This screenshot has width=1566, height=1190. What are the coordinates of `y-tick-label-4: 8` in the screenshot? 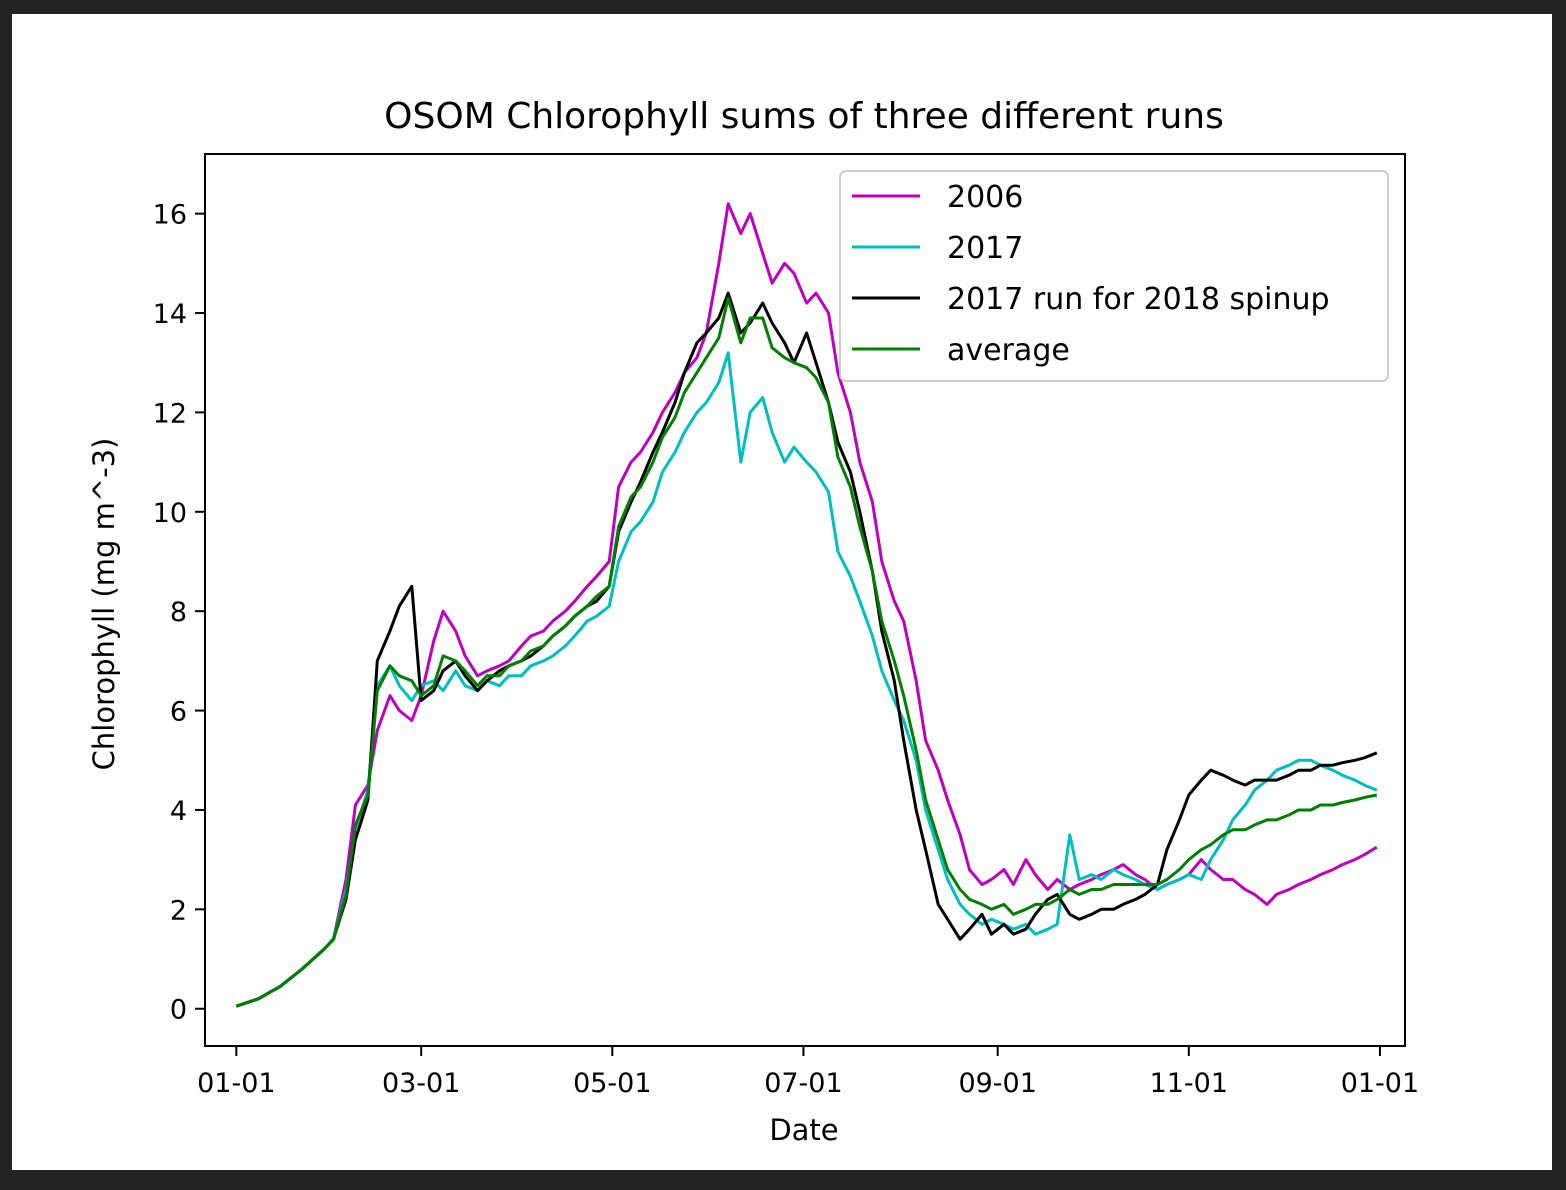 It's located at (178, 612).